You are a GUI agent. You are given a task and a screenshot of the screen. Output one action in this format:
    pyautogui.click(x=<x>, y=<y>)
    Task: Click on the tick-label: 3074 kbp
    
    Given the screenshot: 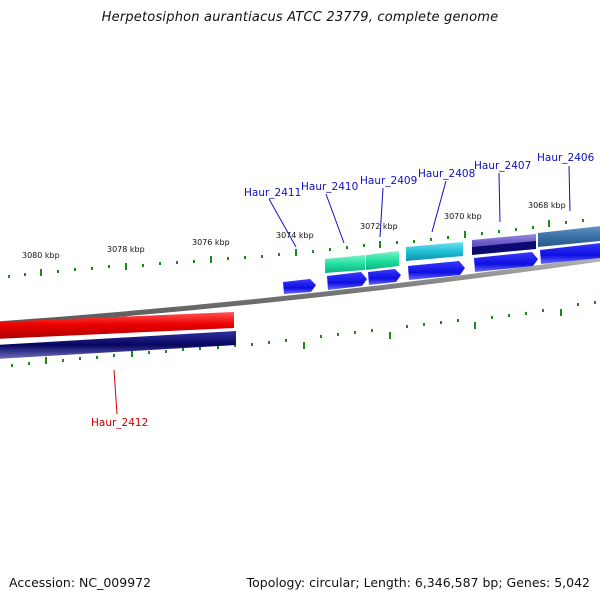 What is the action you would take?
    pyautogui.click(x=295, y=235)
    